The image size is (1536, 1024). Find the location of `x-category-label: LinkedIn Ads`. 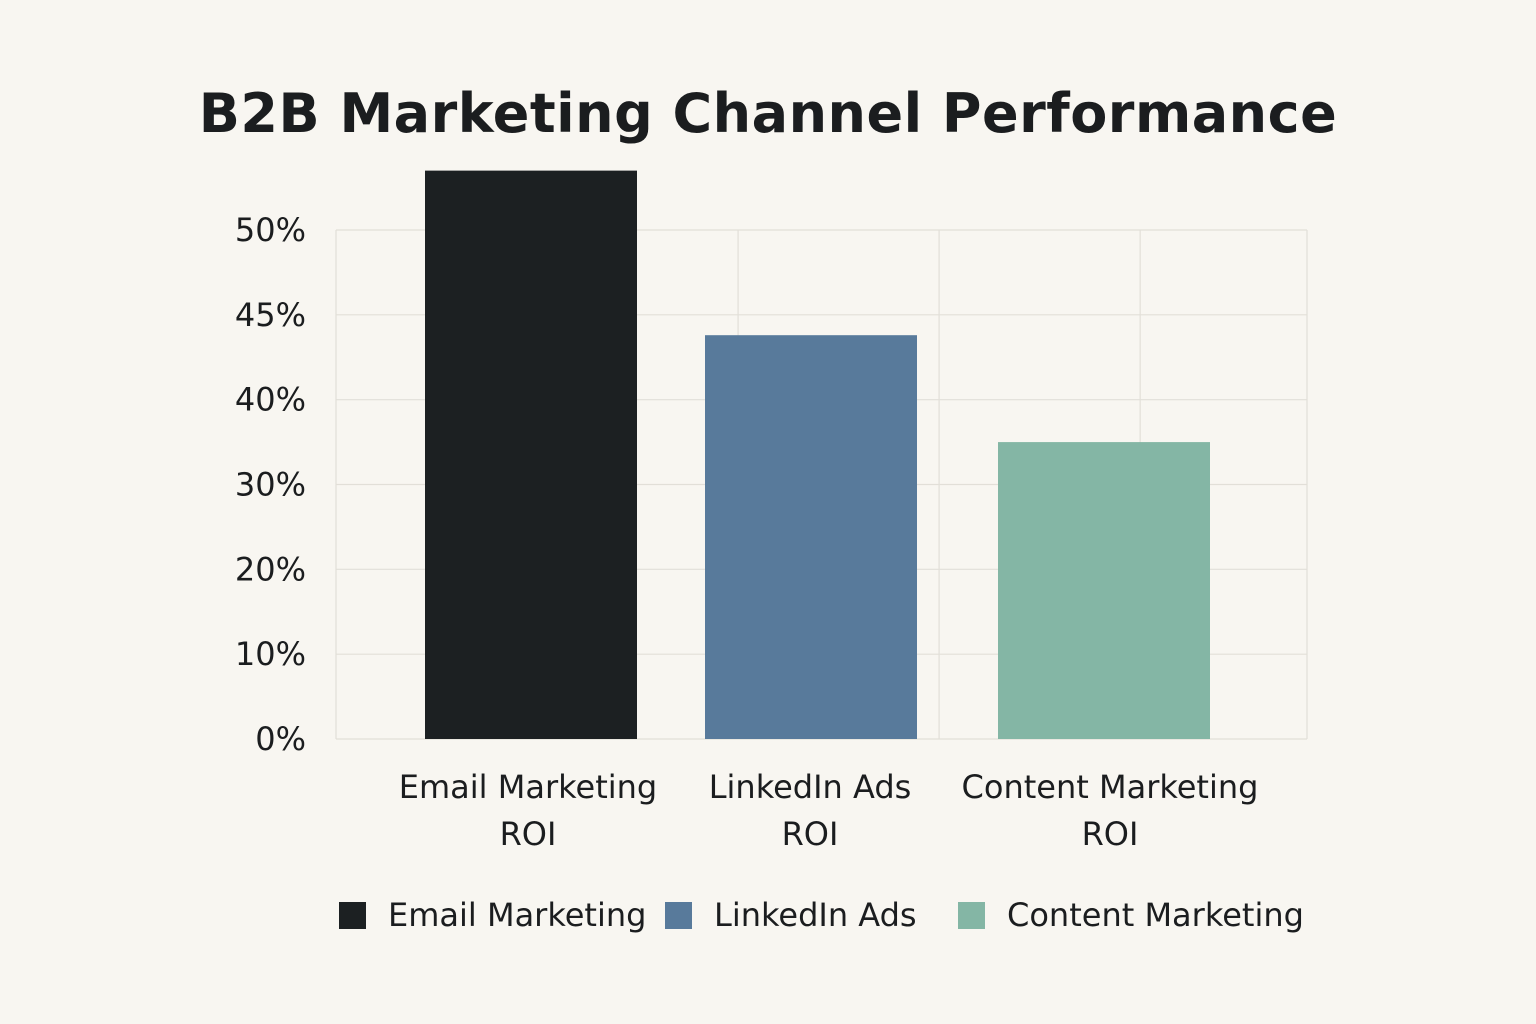

x-category-label: LinkedIn Ads is located at coordinates (810, 787).